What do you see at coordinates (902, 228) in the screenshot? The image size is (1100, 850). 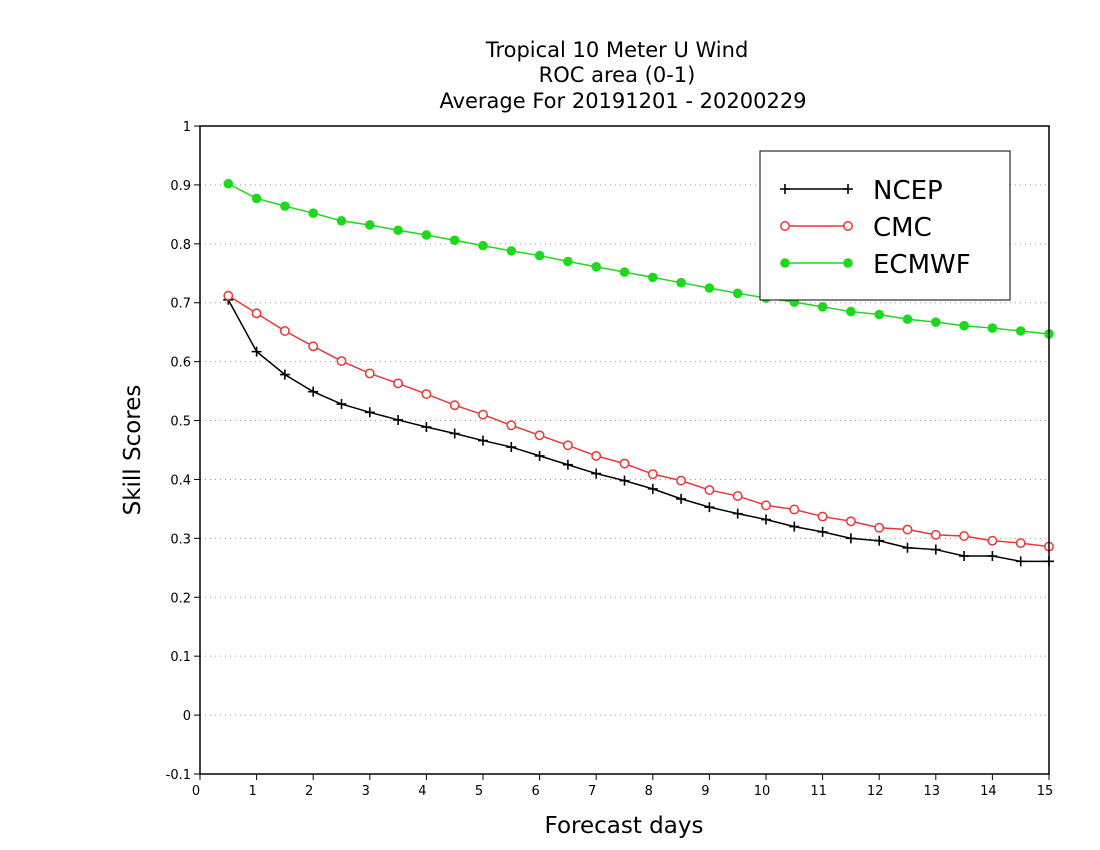 I see `legend-label-cmc: CMC` at bounding box center [902, 228].